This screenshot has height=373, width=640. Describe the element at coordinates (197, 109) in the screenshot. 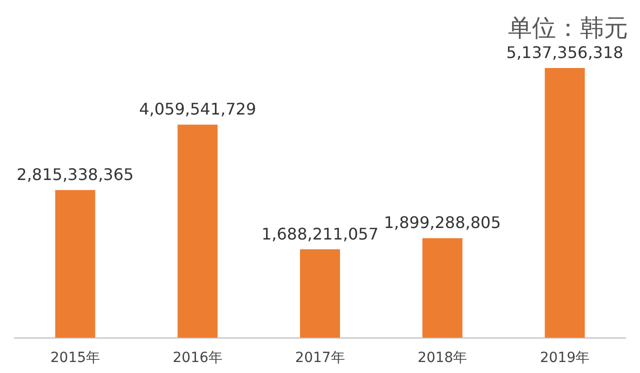

I see `data-label: 4,059,541,729` at that location.